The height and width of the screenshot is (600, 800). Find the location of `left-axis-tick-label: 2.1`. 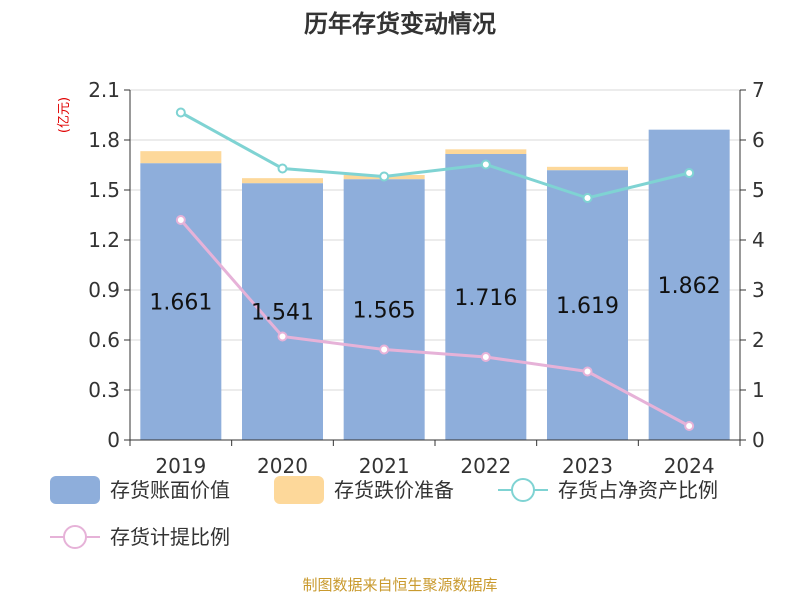

left-axis-tick-label: 2.1 is located at coordinates (104, 90).